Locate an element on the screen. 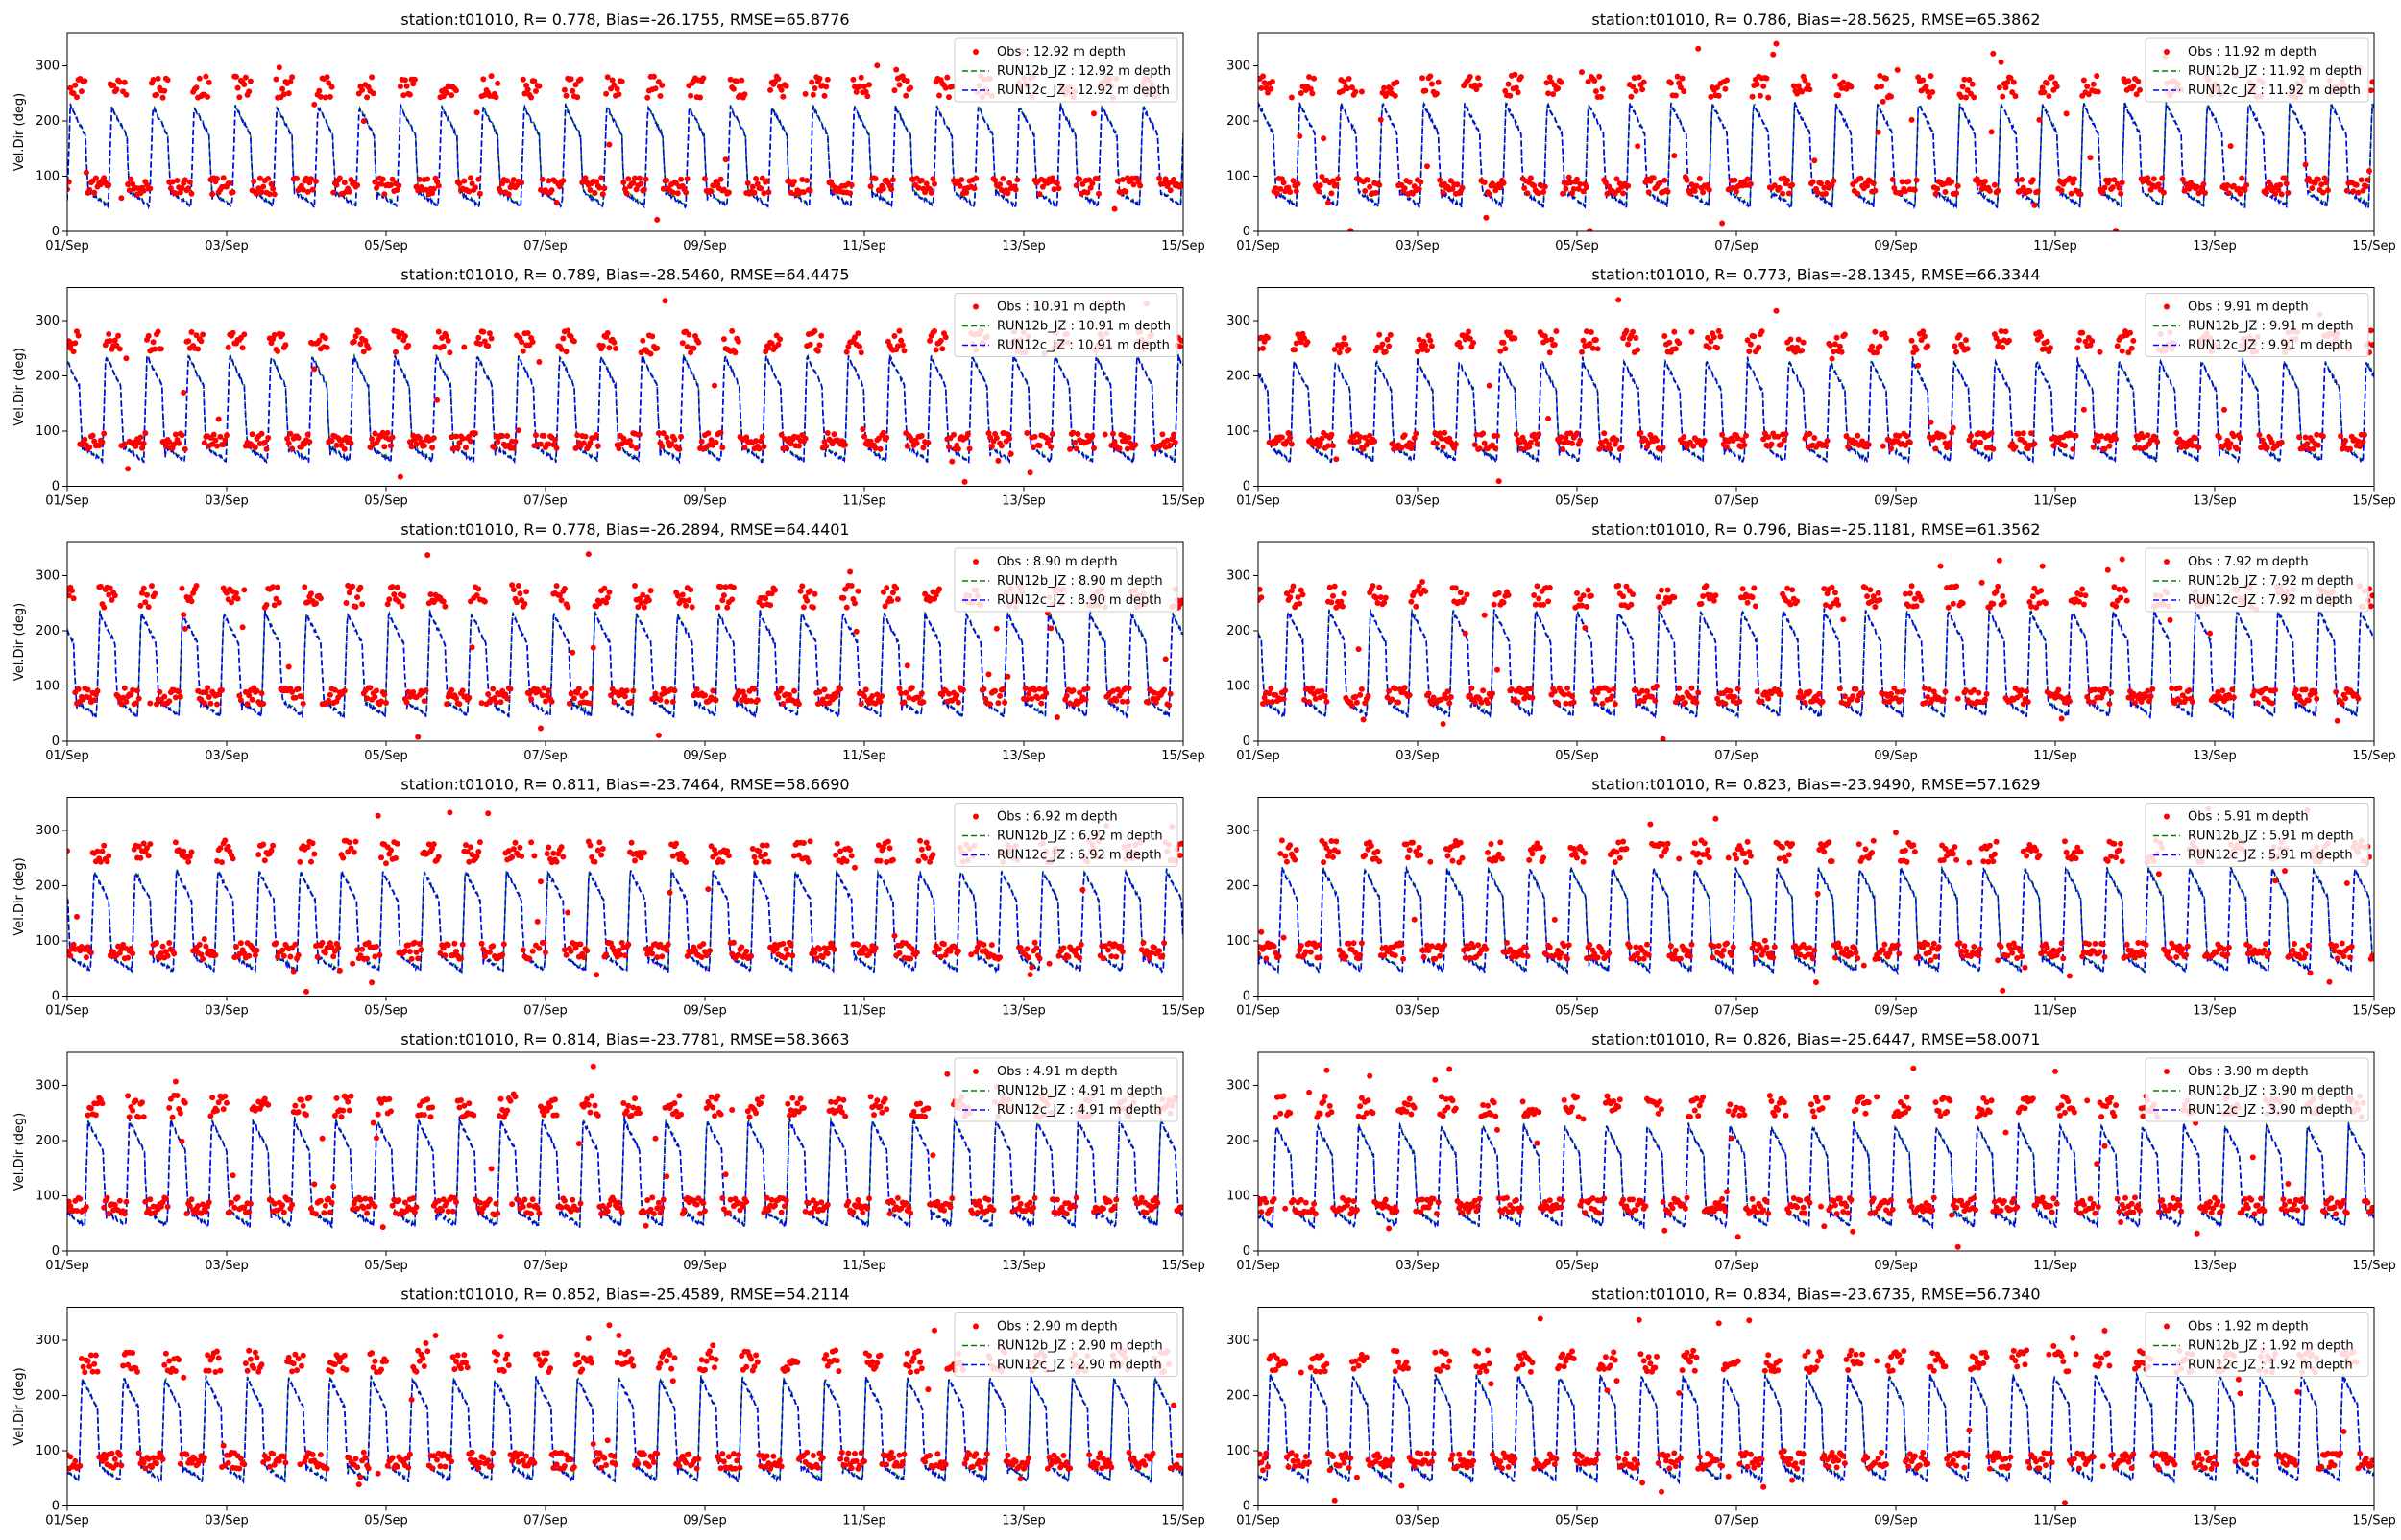 Image resolution: width=2401 pixels, height=1540 pixels. legend-marker-obs is located at coordinates (976, 562).